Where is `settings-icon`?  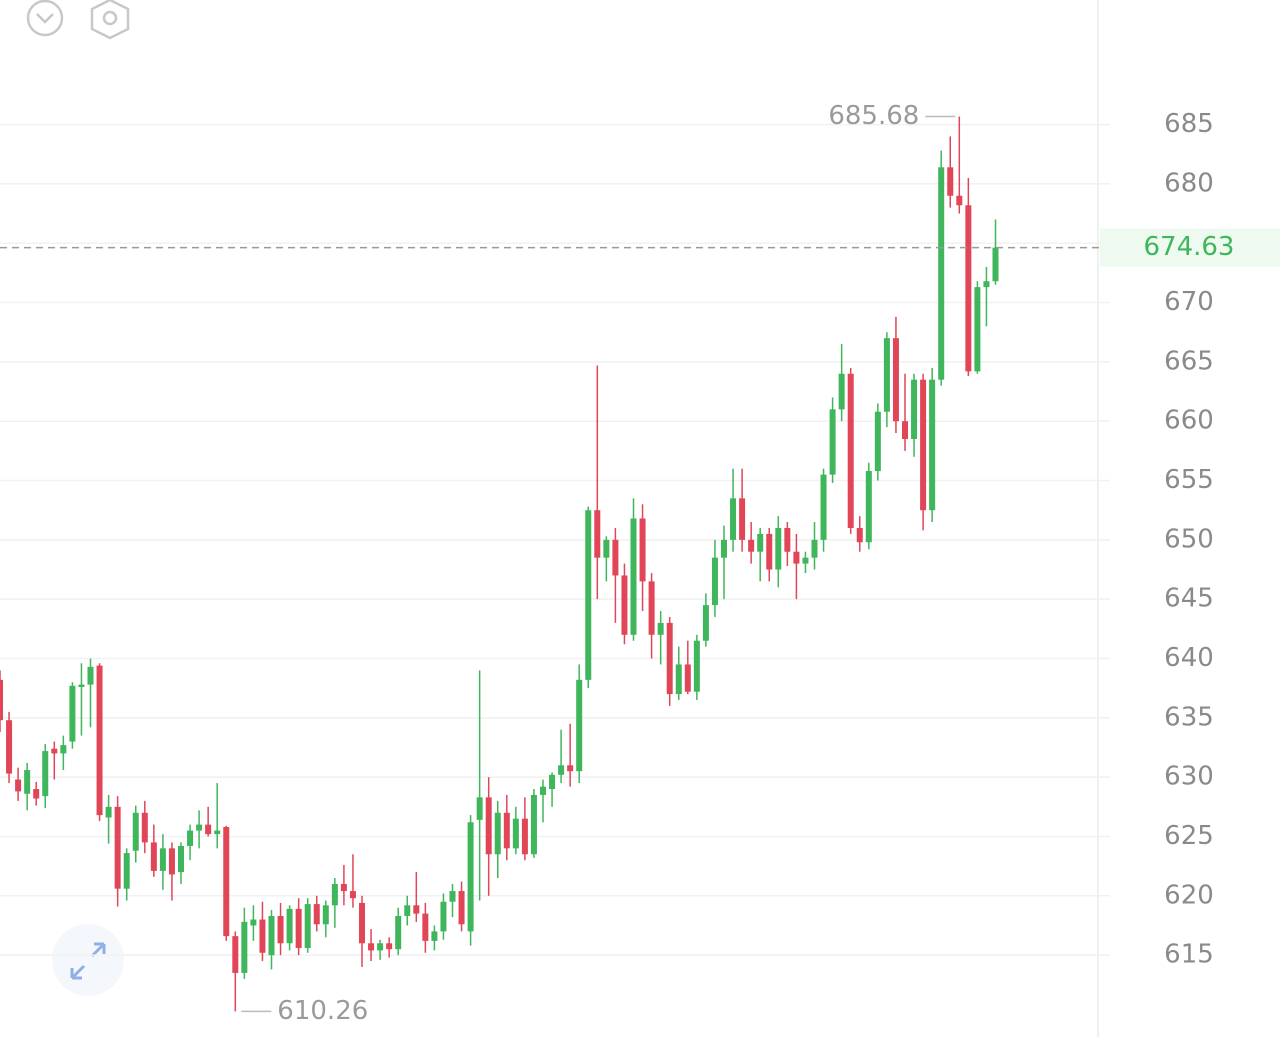
settings-icon is located at coordinates (110, 20).